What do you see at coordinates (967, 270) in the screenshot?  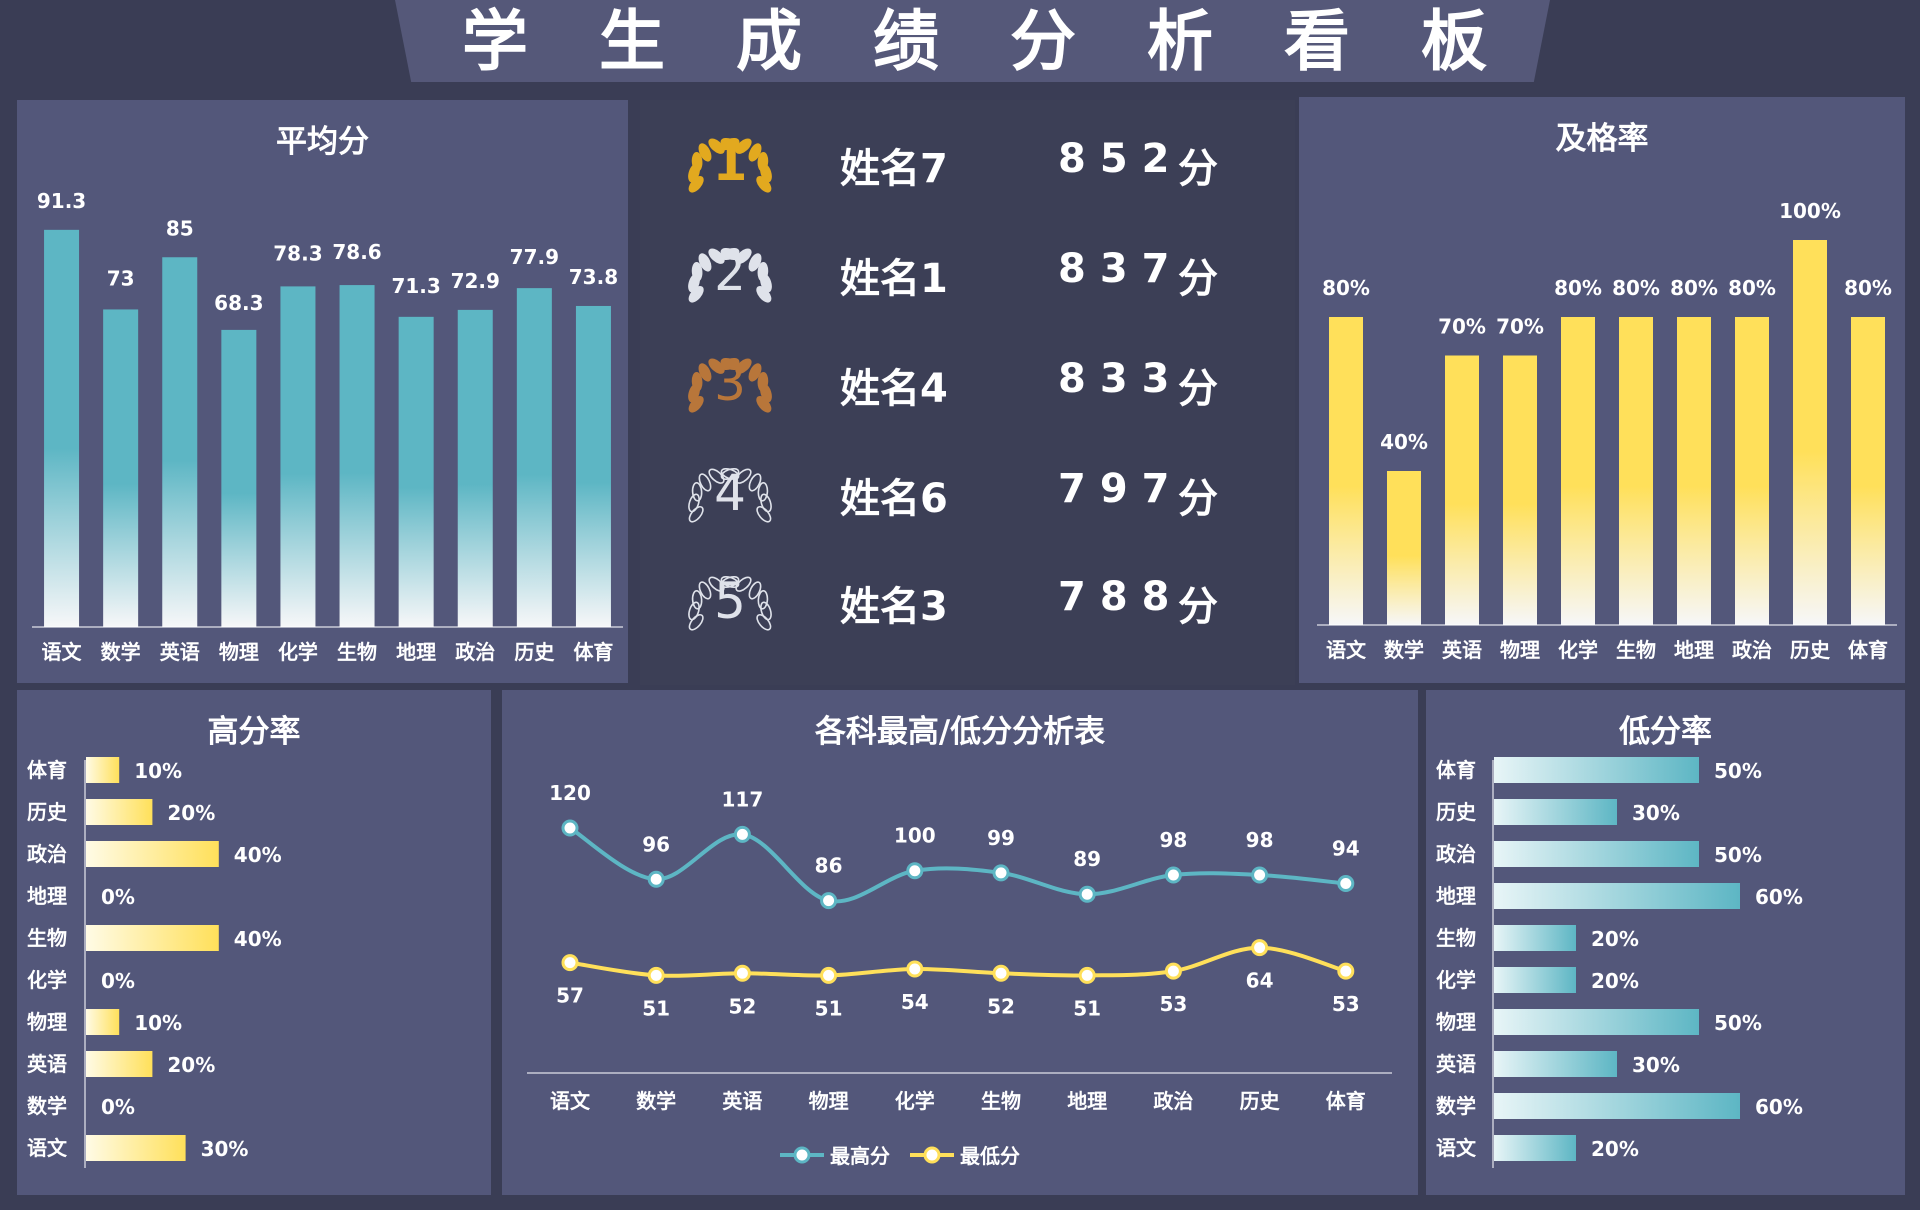 I see `rank-row-2: 2 姓名1 837 分` at bounding box center [967, 270].